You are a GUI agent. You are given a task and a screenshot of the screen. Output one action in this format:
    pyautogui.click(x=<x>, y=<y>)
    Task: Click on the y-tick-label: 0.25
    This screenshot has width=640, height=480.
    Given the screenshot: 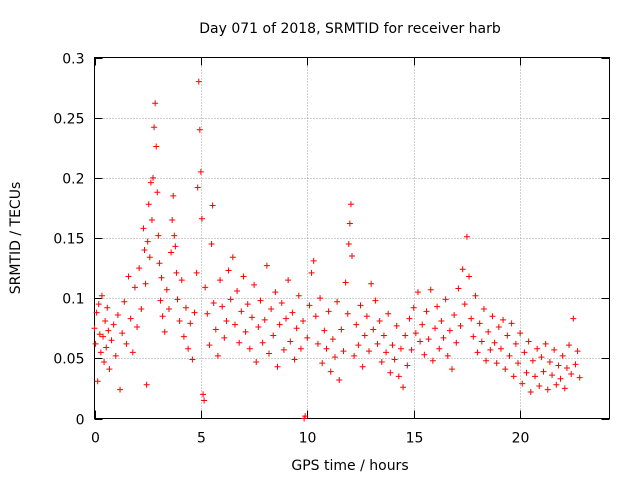 What is the action you would take?
    pyautogui.click(x=68, y=120)
    